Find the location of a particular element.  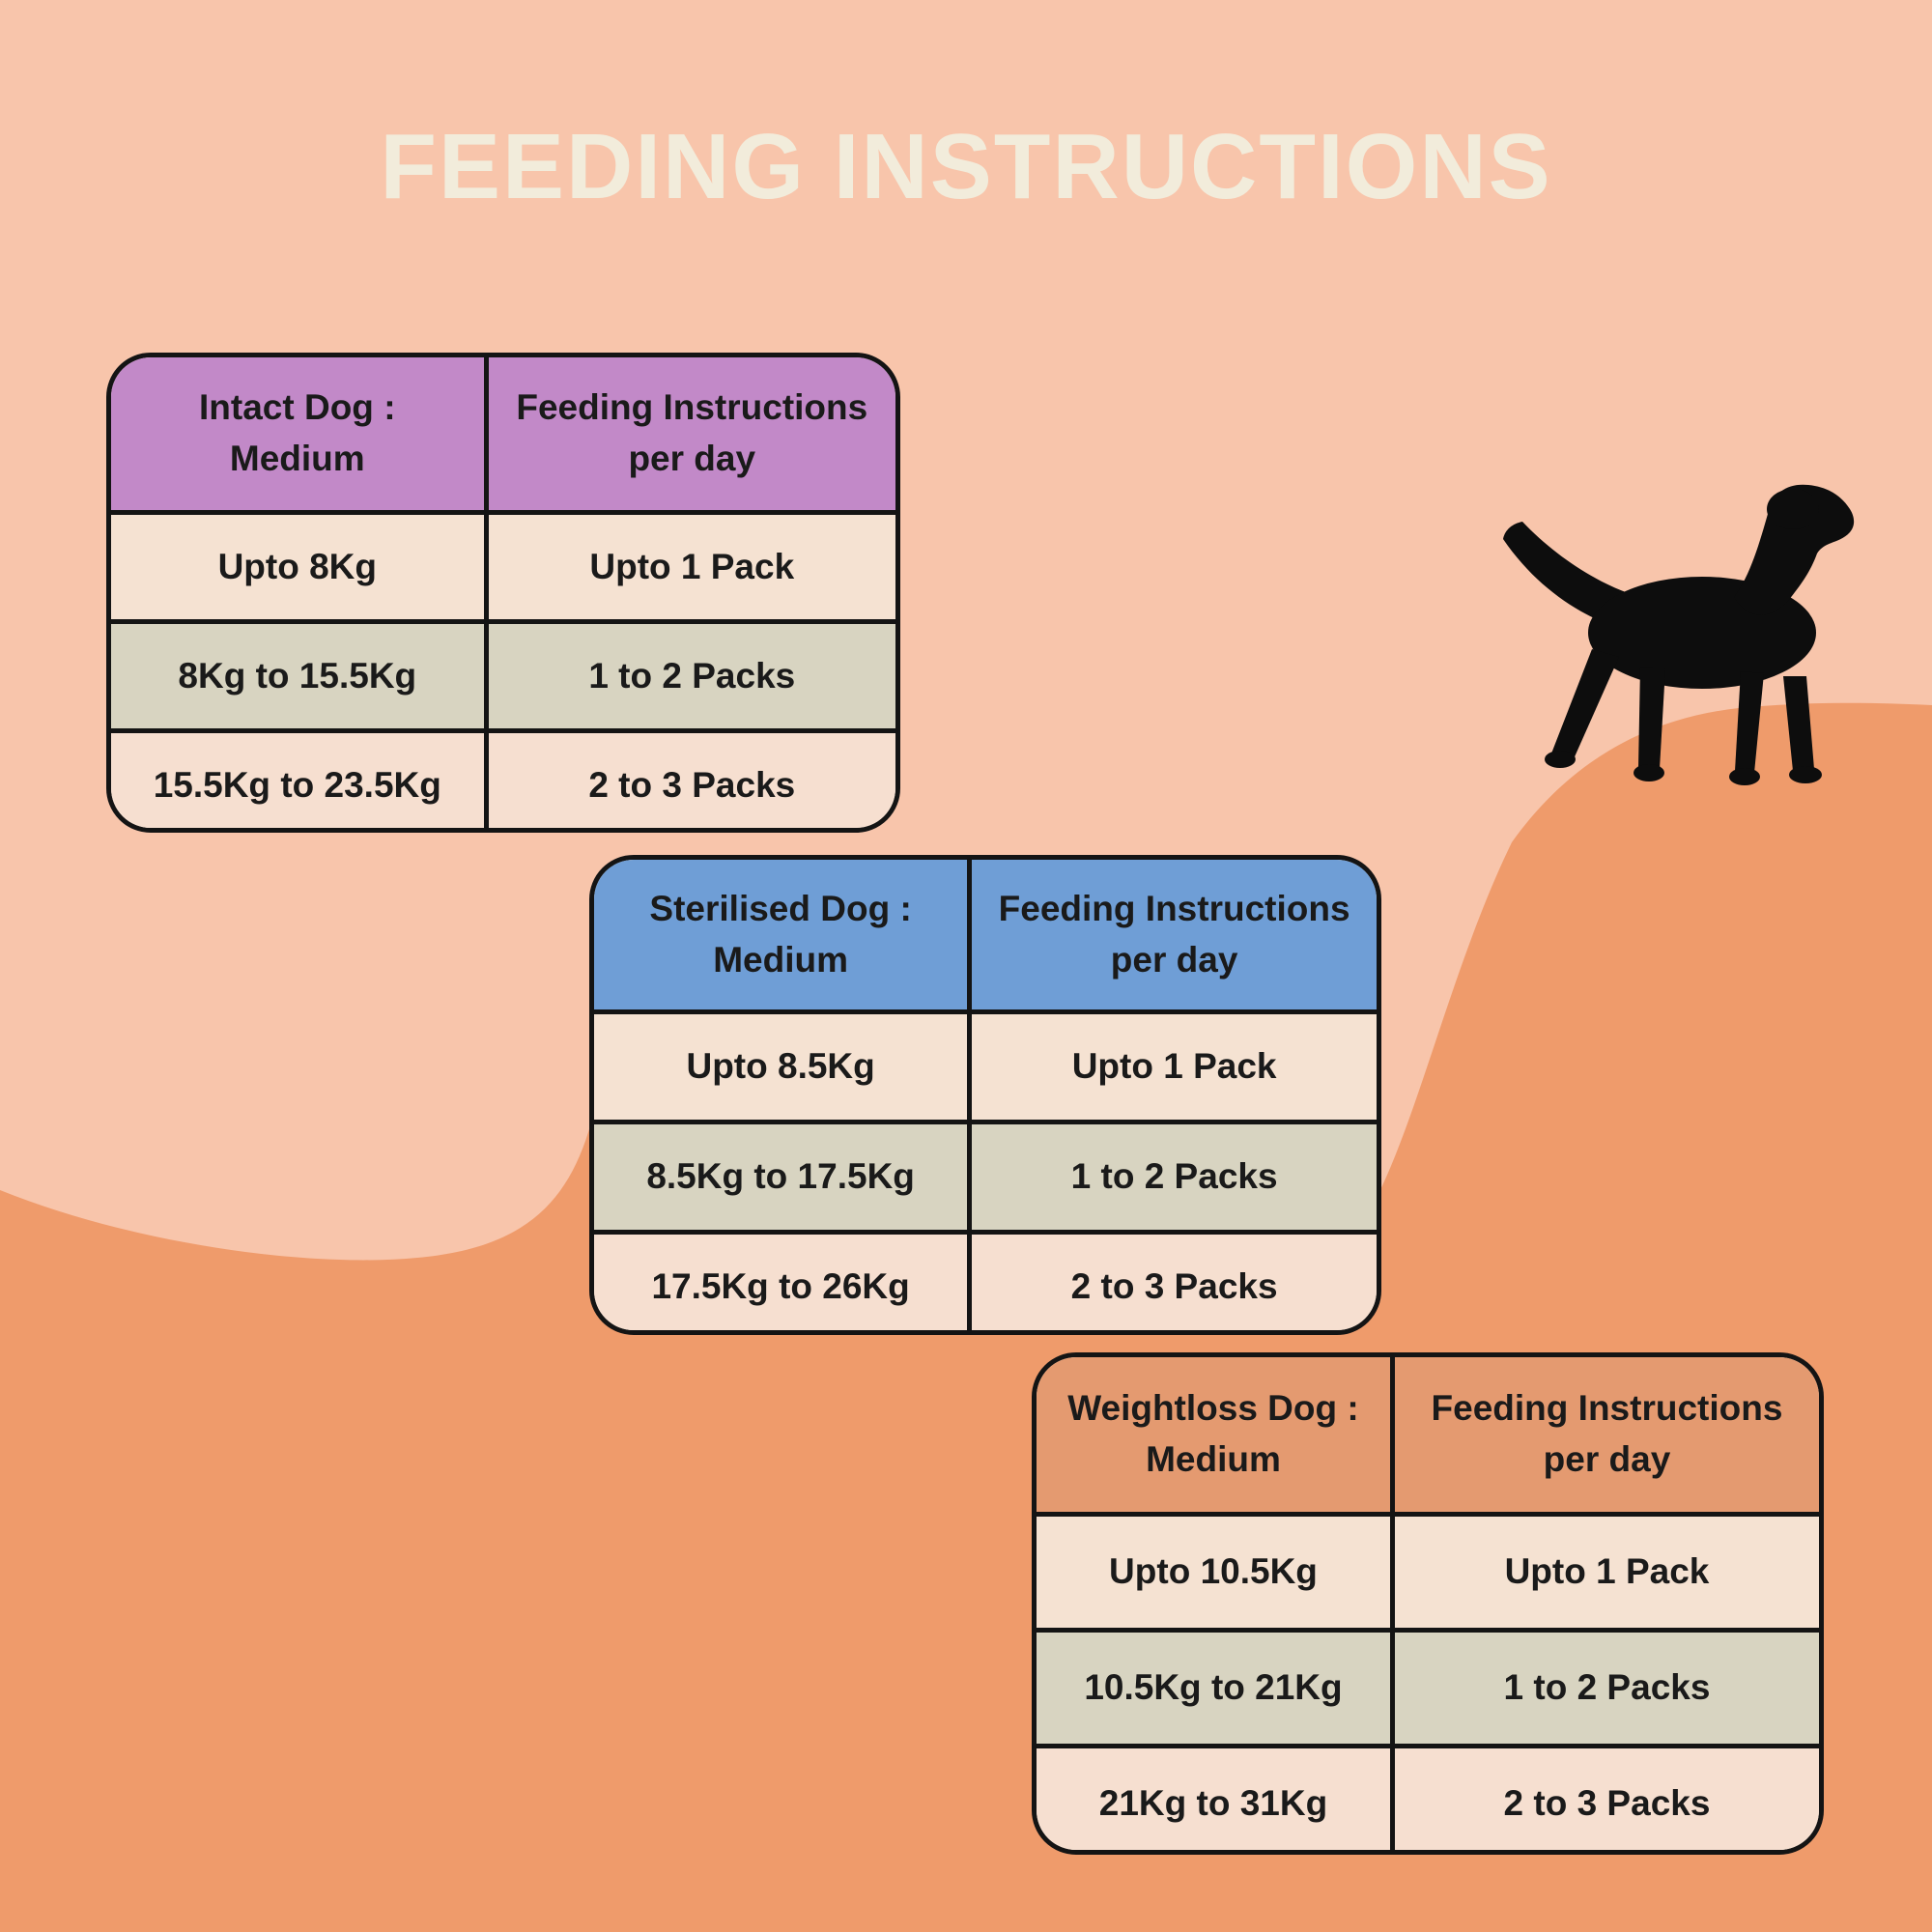

header-line: Weightloss Dog : is located at coordinates (1213, 1408).